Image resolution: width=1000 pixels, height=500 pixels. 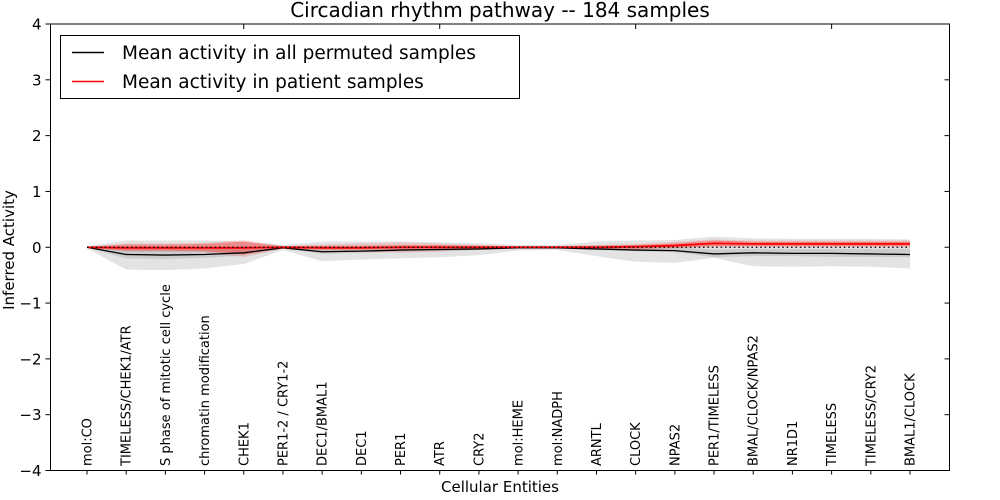 I want to click on x-tick-label: BMAL/CLOCK/NPAS2, so click(x=754, y=400).